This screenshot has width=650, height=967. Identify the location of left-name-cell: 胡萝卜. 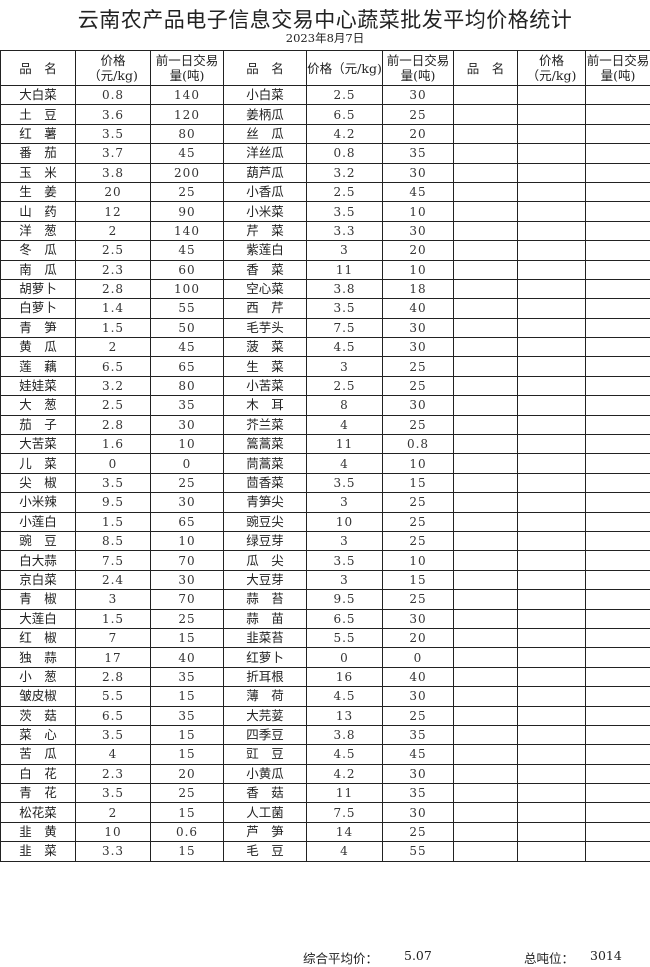
(38, 289).